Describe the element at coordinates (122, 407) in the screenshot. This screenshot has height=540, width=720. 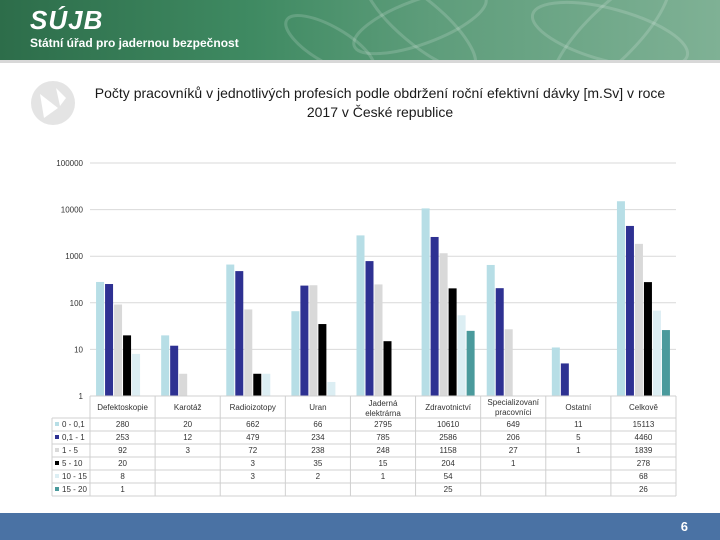
I see `x-tick-label: Defektoskopie` at that location.